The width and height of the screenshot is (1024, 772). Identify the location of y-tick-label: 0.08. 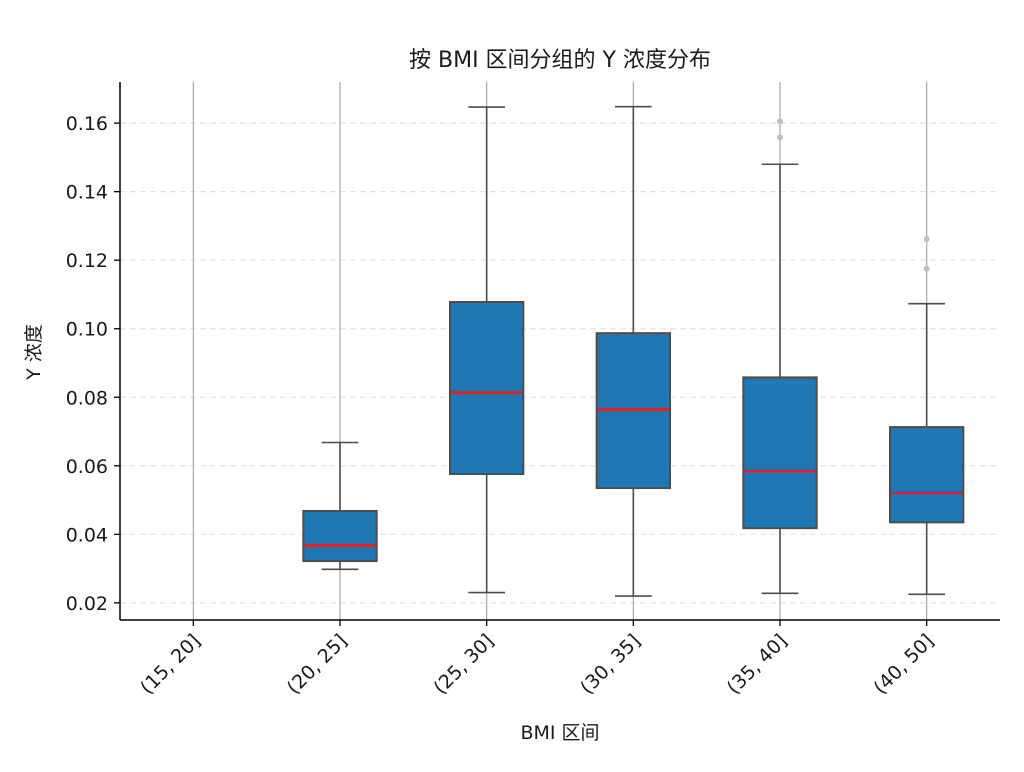
(87, 398).